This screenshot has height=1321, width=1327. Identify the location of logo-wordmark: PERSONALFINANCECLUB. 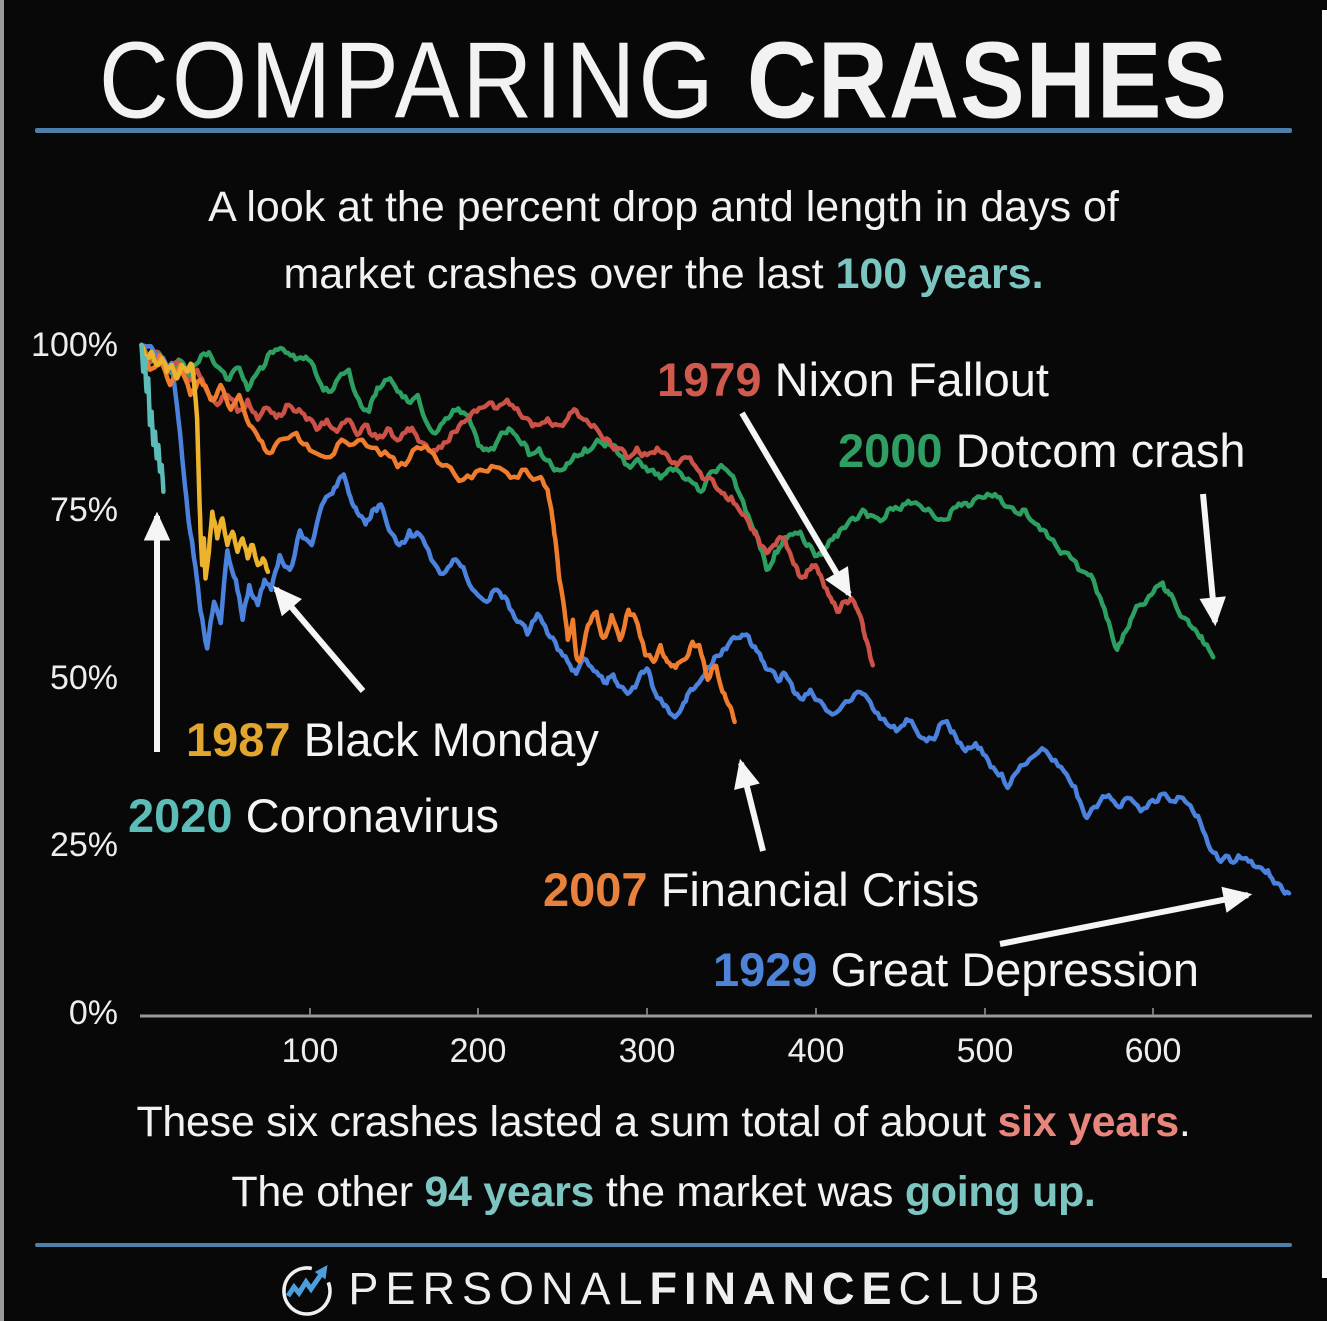
(697, 1289).